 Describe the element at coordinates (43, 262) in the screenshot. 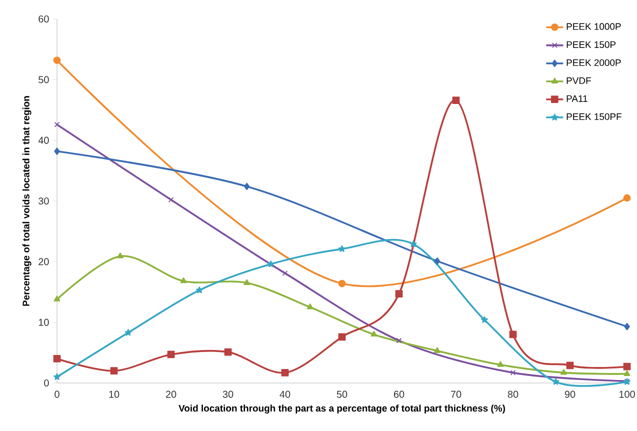

I see `y-tick-label: 20` at that location.